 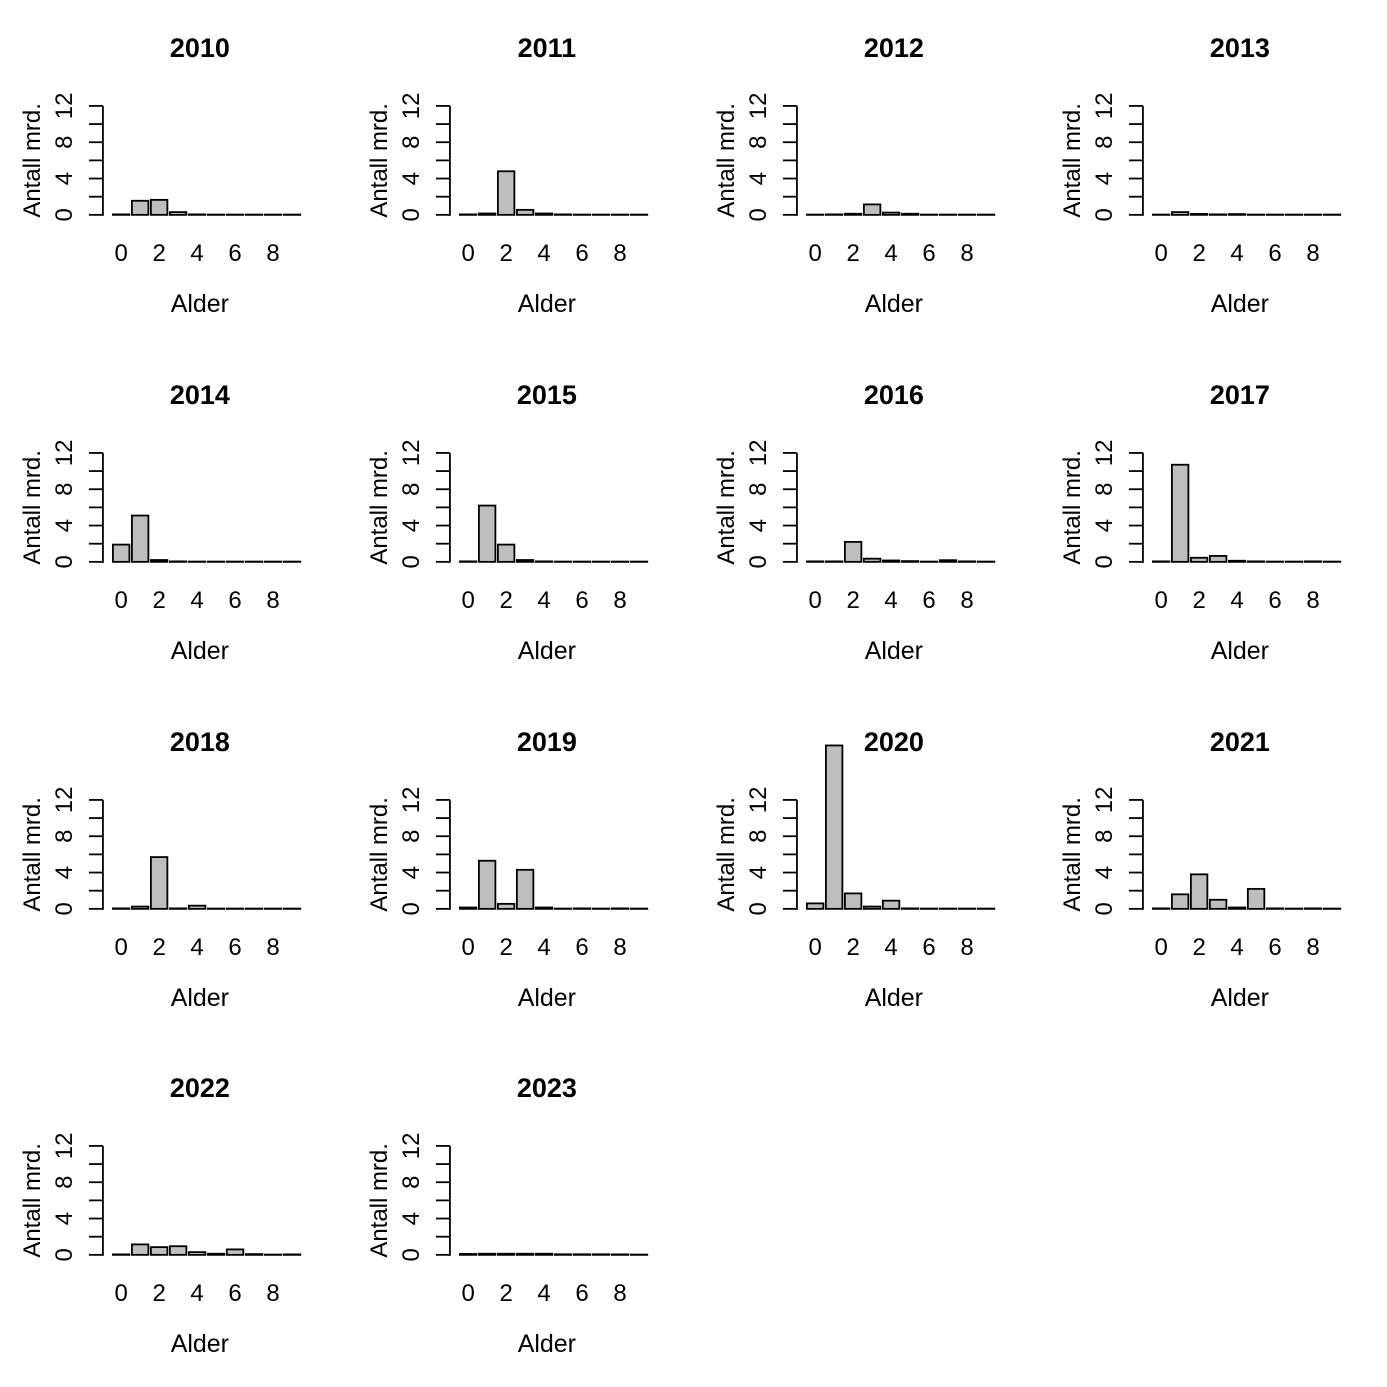 I want to click on chart-panel-2022: 2022 0 4 8 12 Antall mrd. 0 2 4 6 8 Alder, so click(x=173, y=1213).